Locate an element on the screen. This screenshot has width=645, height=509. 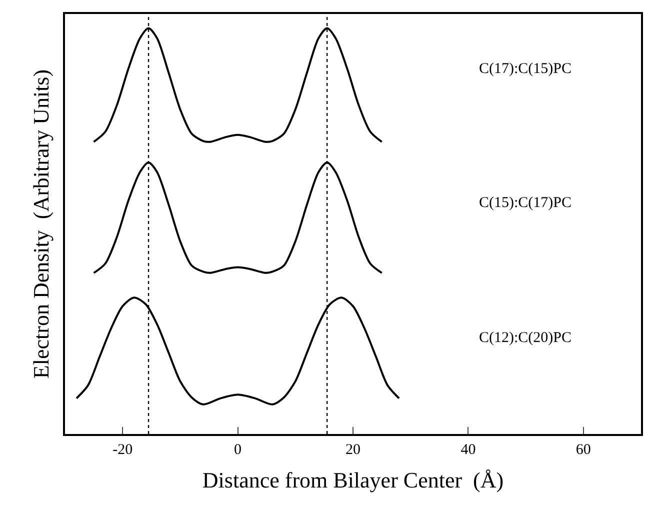
text: C(17):C(15)PC is located at coordinates (525, 69).